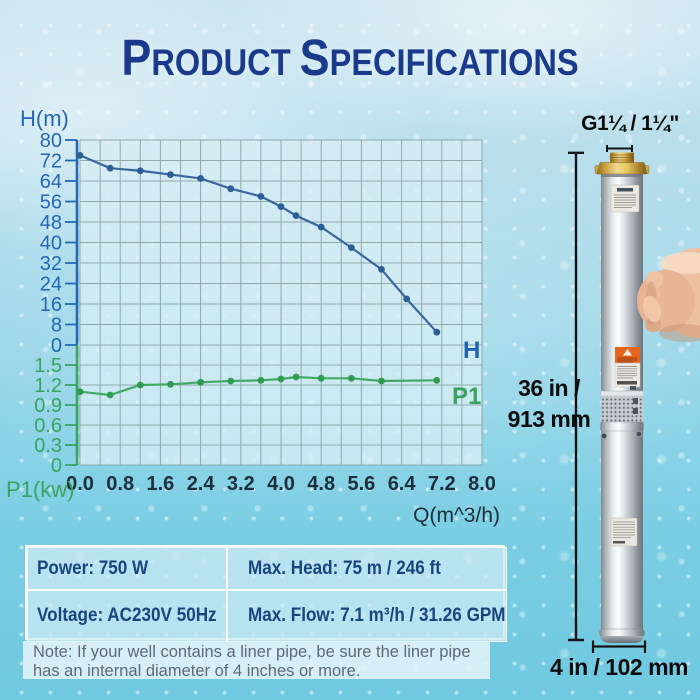 The image size is (700, 700). What do you see at coordinates (51, 223) in the screenshot?
I see `h-axis-tick-label: 48` at bounding box center [51, 223].